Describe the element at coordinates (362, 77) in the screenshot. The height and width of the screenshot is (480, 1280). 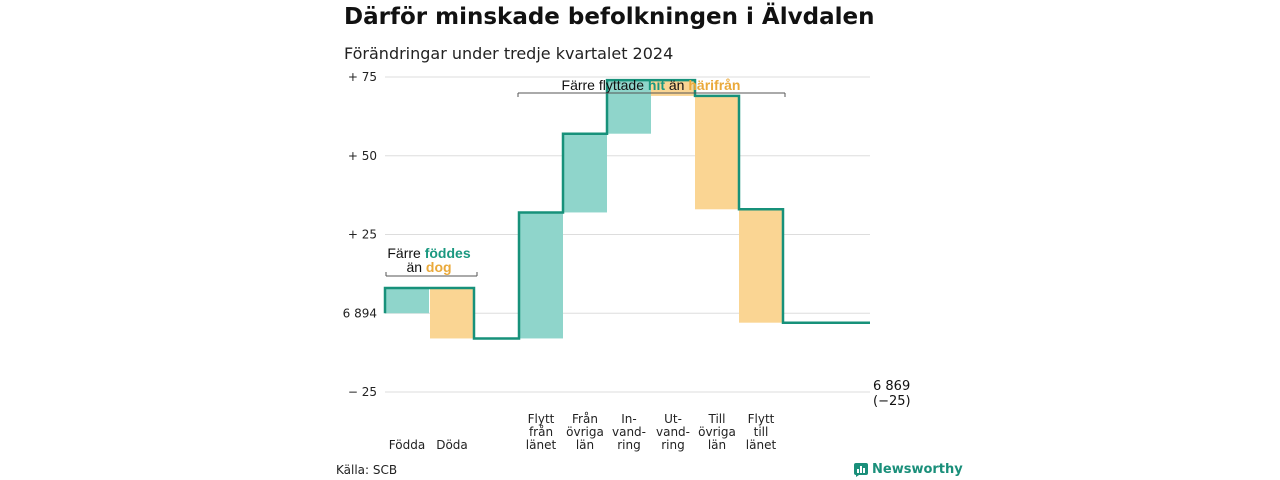
I see `y-tick-label: + 75` at that location.